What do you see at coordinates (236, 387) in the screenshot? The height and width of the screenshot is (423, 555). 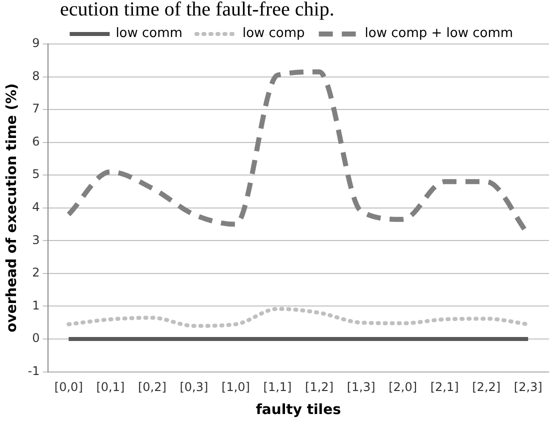 I see `x-tick-label: [1,0]` at bounding box center [236, 387].